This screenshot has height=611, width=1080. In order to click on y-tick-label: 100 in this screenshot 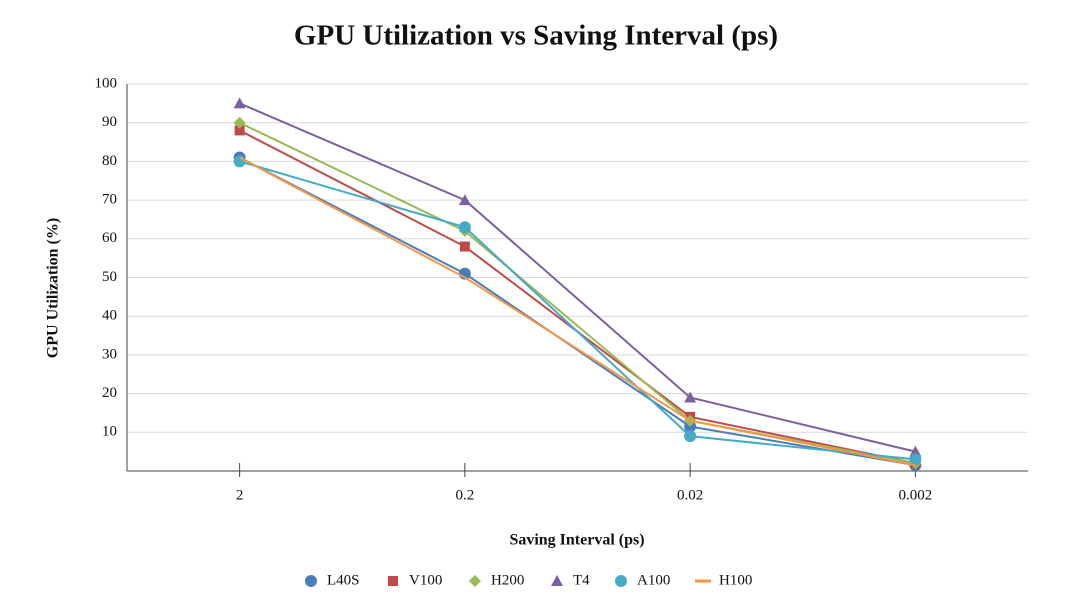, I will do `click(106, 83)`.